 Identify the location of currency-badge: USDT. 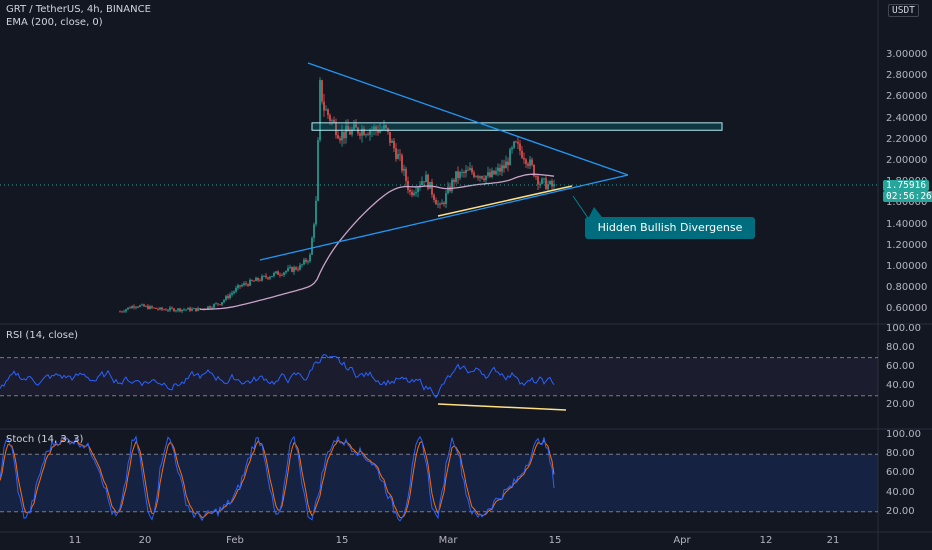
(903, 10).